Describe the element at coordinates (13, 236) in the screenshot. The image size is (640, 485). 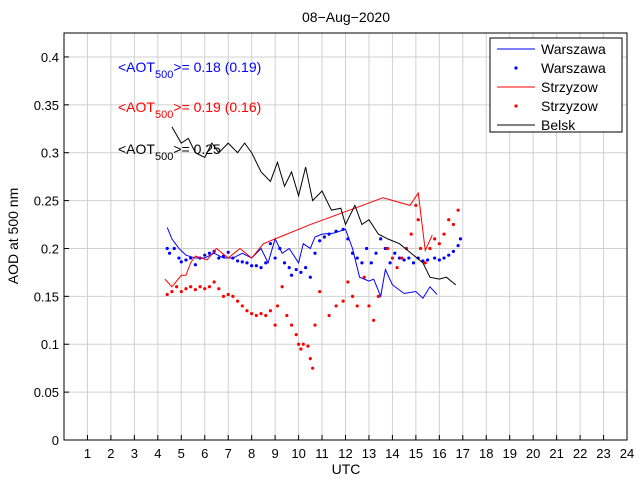
I see `y-axis-label: AOD at 500 nm` at that location.